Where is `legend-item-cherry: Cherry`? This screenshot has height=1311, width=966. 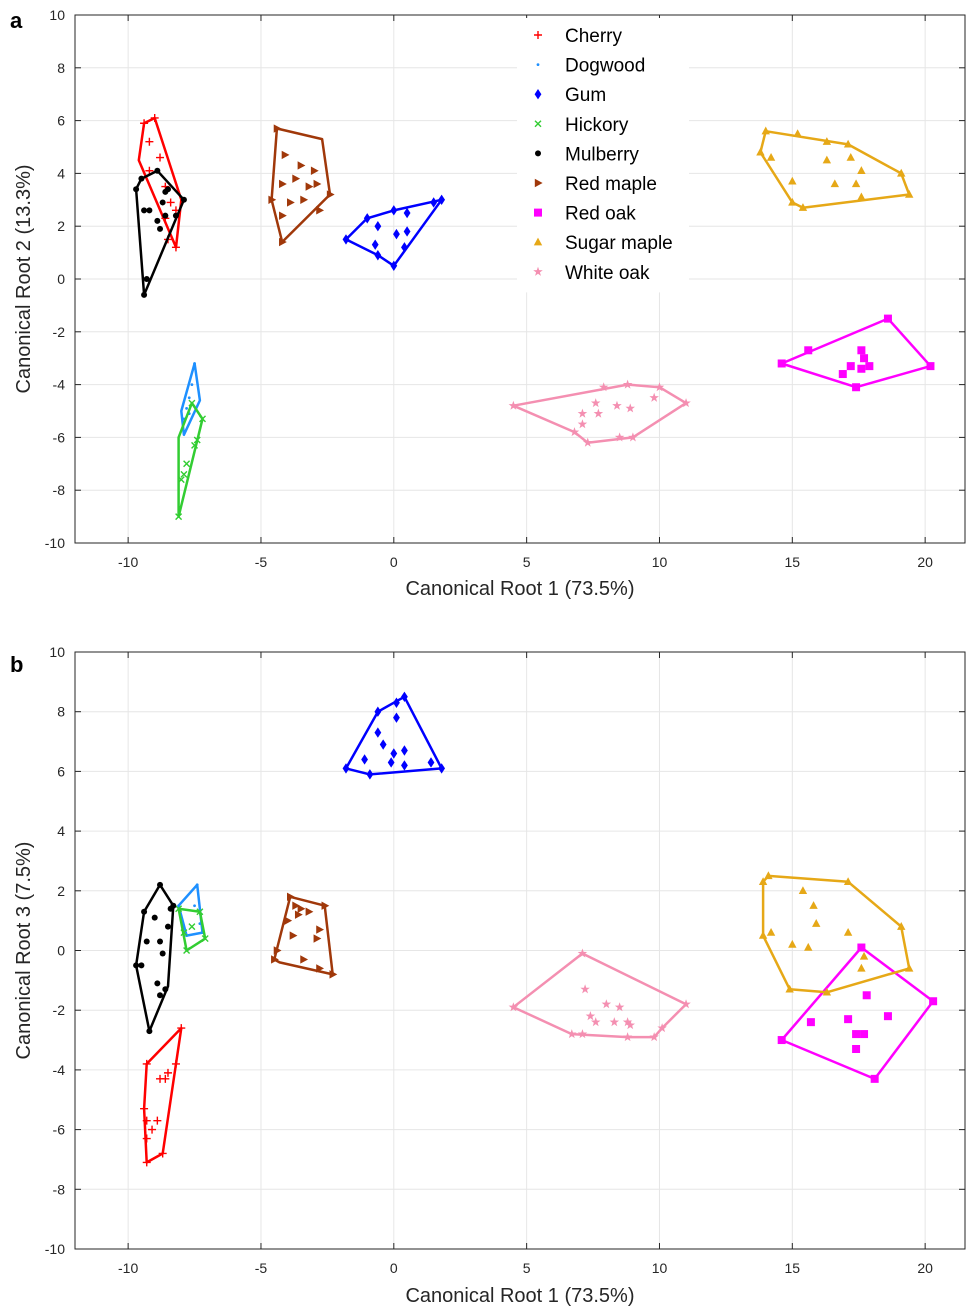
legend-item-cherry: Cherry is located at coordinates (578, 36).